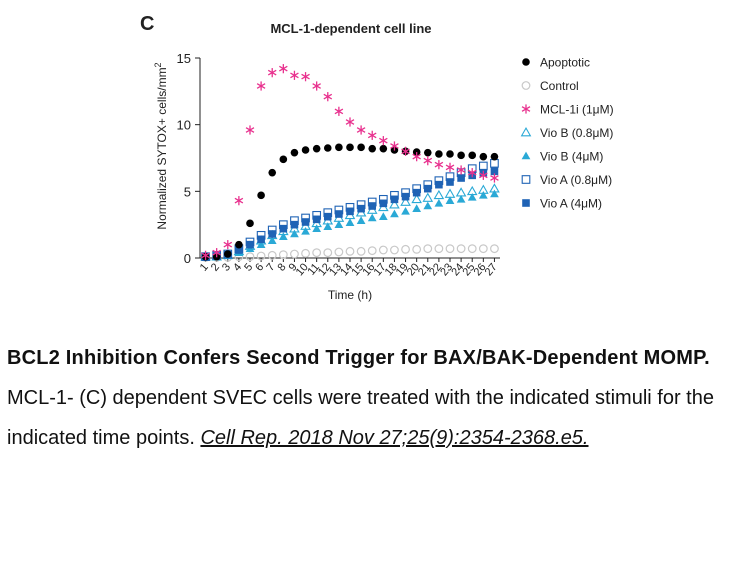  What do you see at coordinates (161, 145) in the screenshot?
I see `y-axis-label: Normalized SYTOX+ cells/mm2` at bounding box center [161, 145].